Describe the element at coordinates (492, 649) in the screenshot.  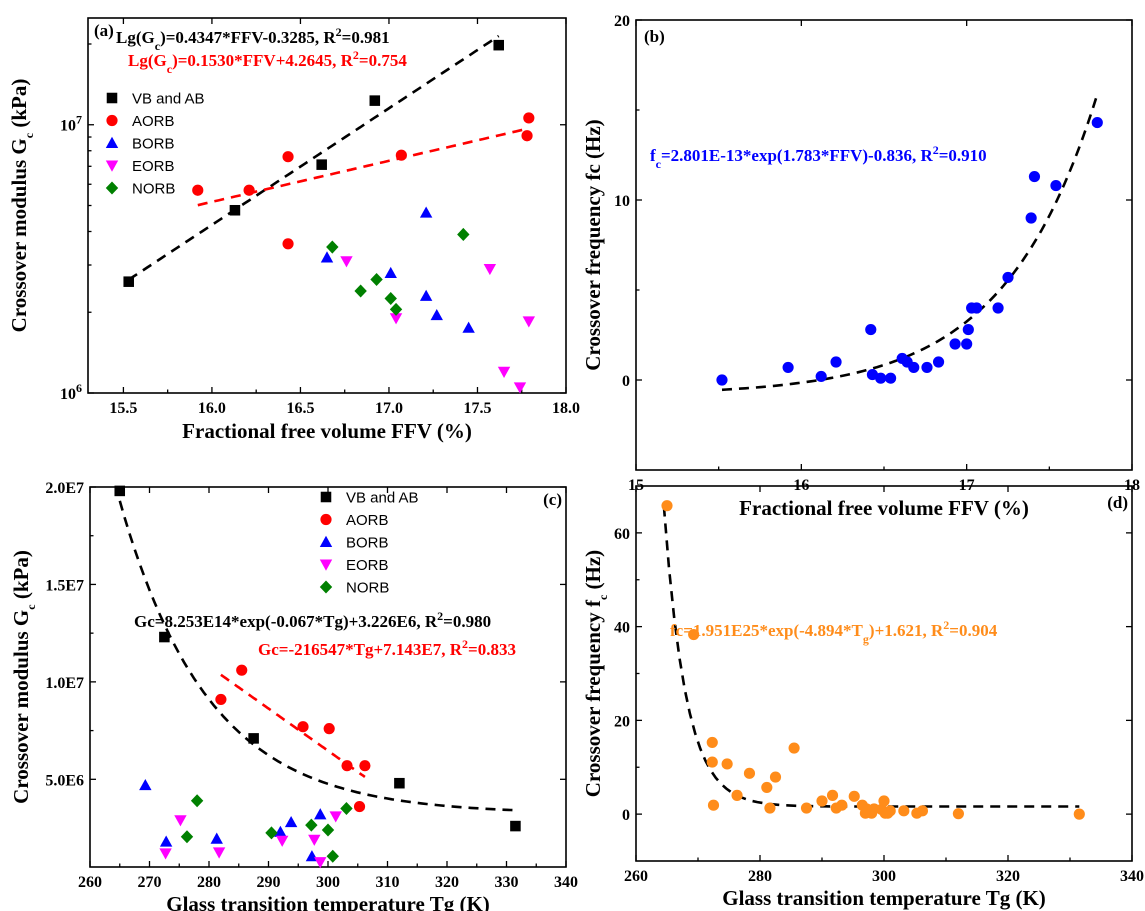
I see `equation-part: =0.833` at that location.